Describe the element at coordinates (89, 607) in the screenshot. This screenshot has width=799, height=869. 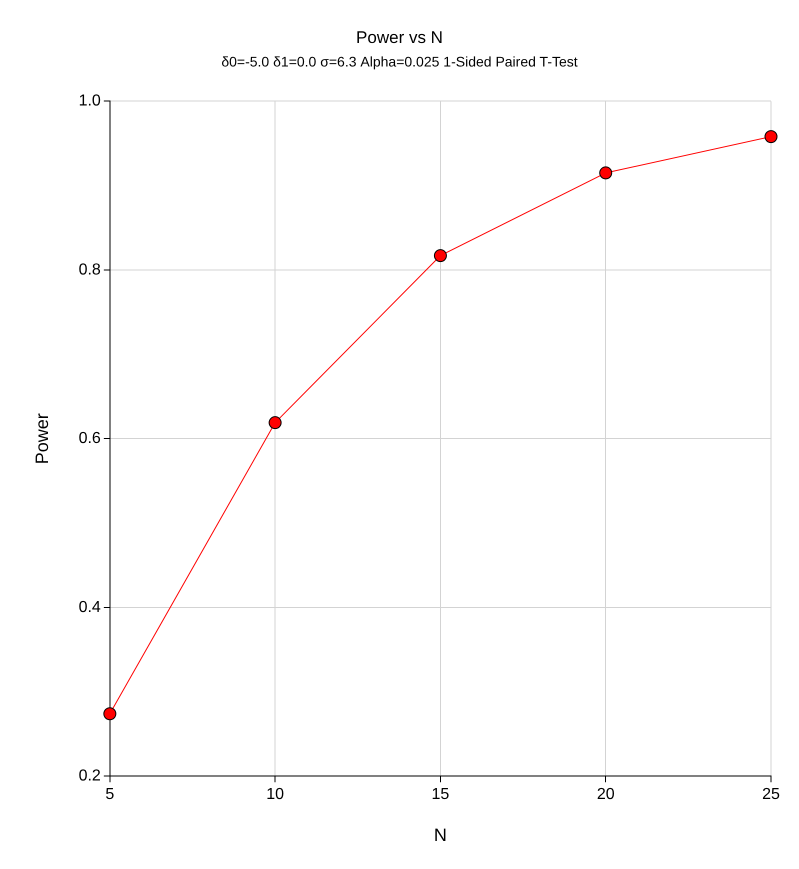
I see `y-tick-label: 0.4` at that location.